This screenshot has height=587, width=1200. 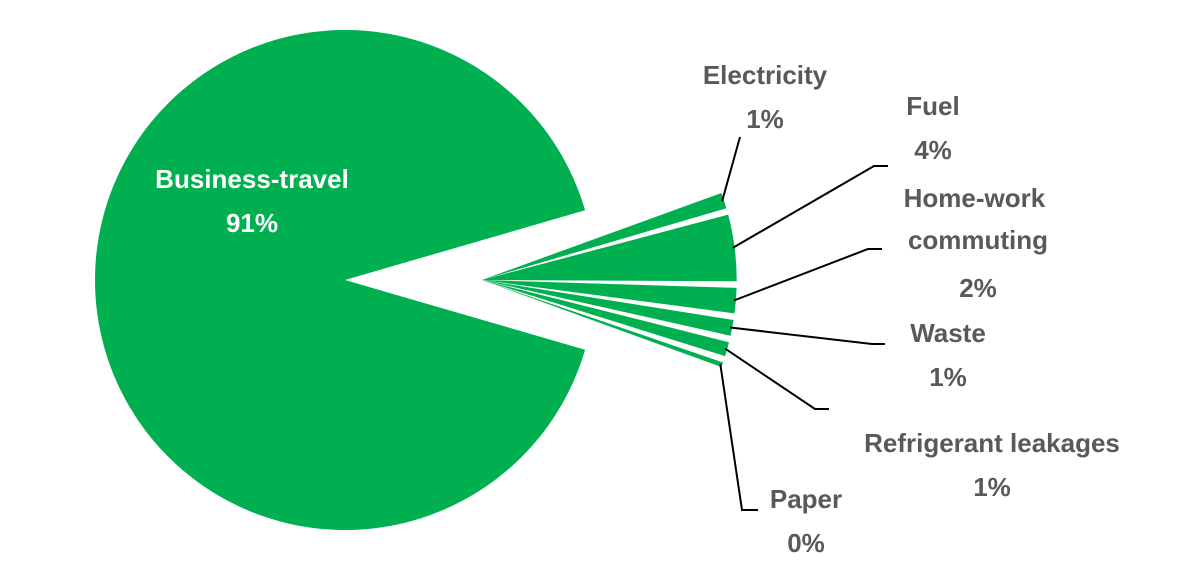 What do you see at coordinates (806, 521) in the screenshot?
I see `label-paper: Paper 0%` at bounding box center [806, 521].